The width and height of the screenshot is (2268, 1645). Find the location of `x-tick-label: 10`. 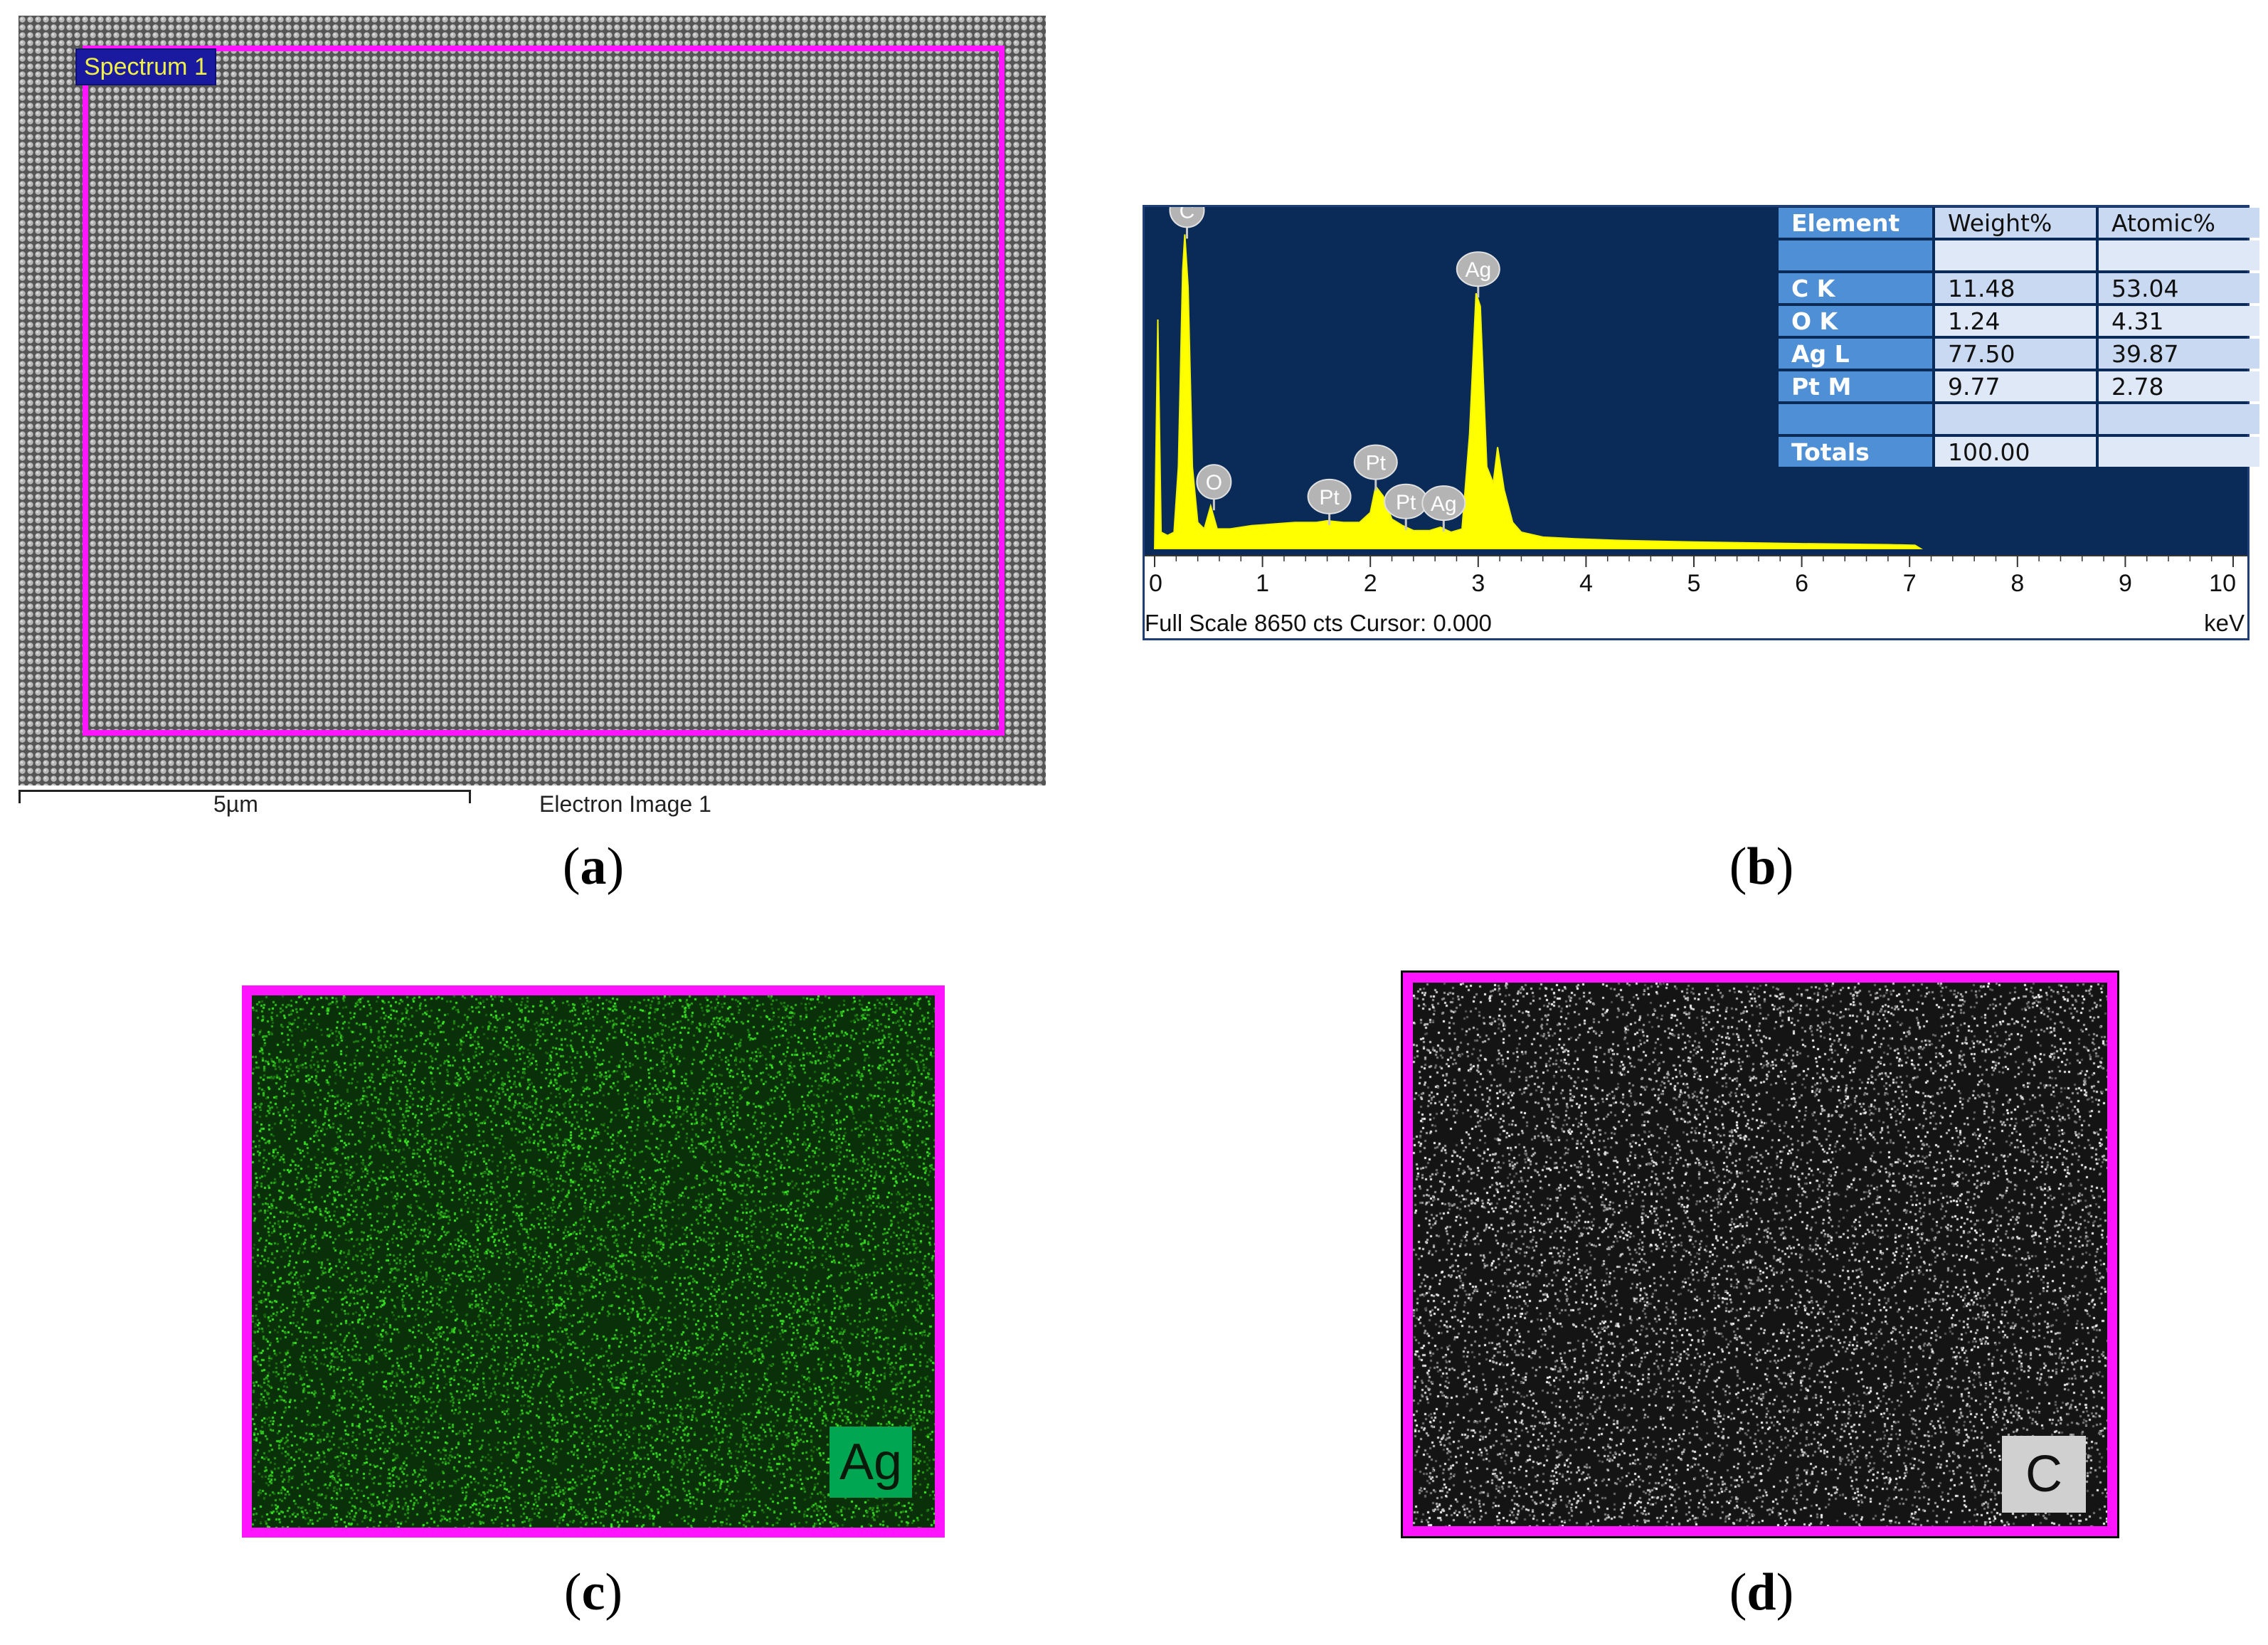

x-tick-label: 10 is located at coordinates (2222, 583).